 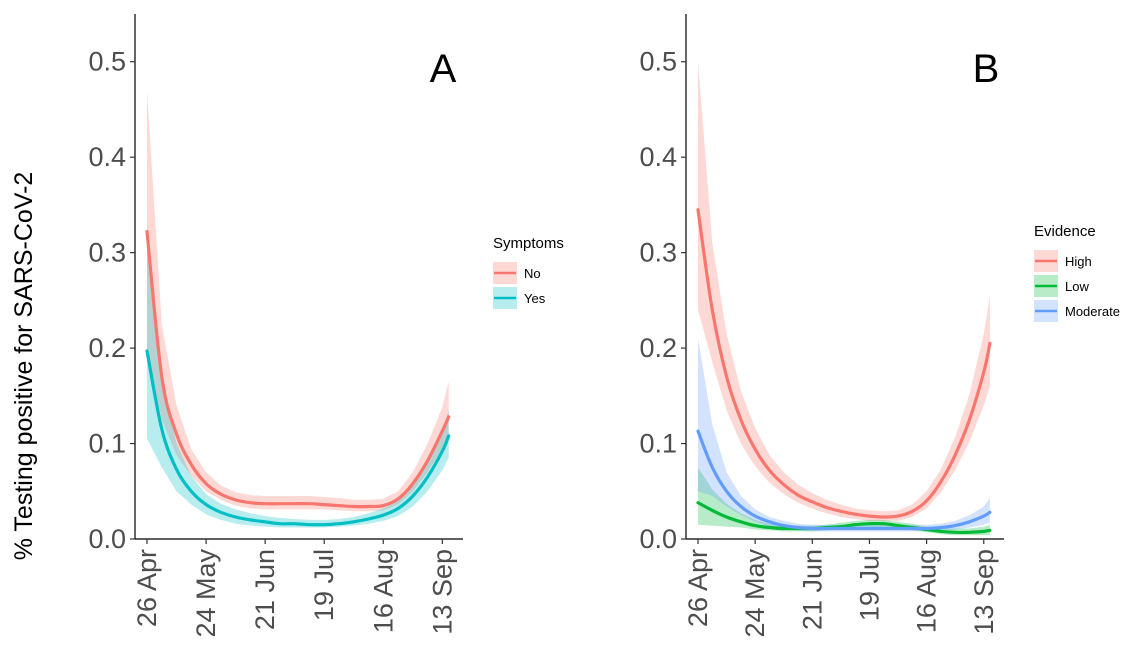 What do you see at coordinates (1065, 231) in the screenshot?
I see `legend-title: Evidence` at bounding box center [1065, 231].